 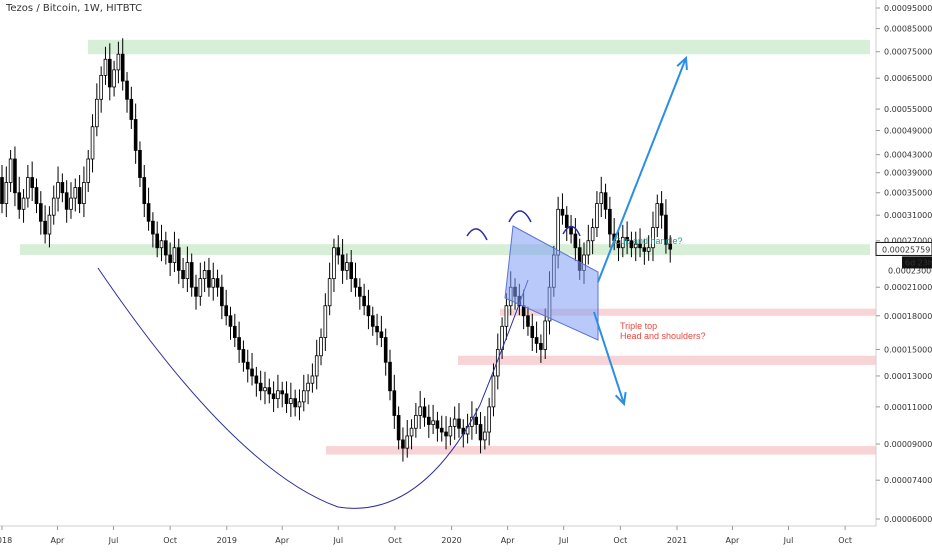 I want to click on y-tick-label-partial: 0.00023000, so click(x=910, y=270).